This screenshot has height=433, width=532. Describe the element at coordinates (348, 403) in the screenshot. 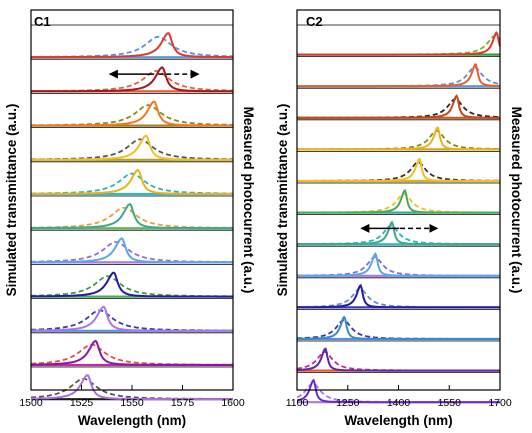

I see `x-tick-label: 1250` at that location.